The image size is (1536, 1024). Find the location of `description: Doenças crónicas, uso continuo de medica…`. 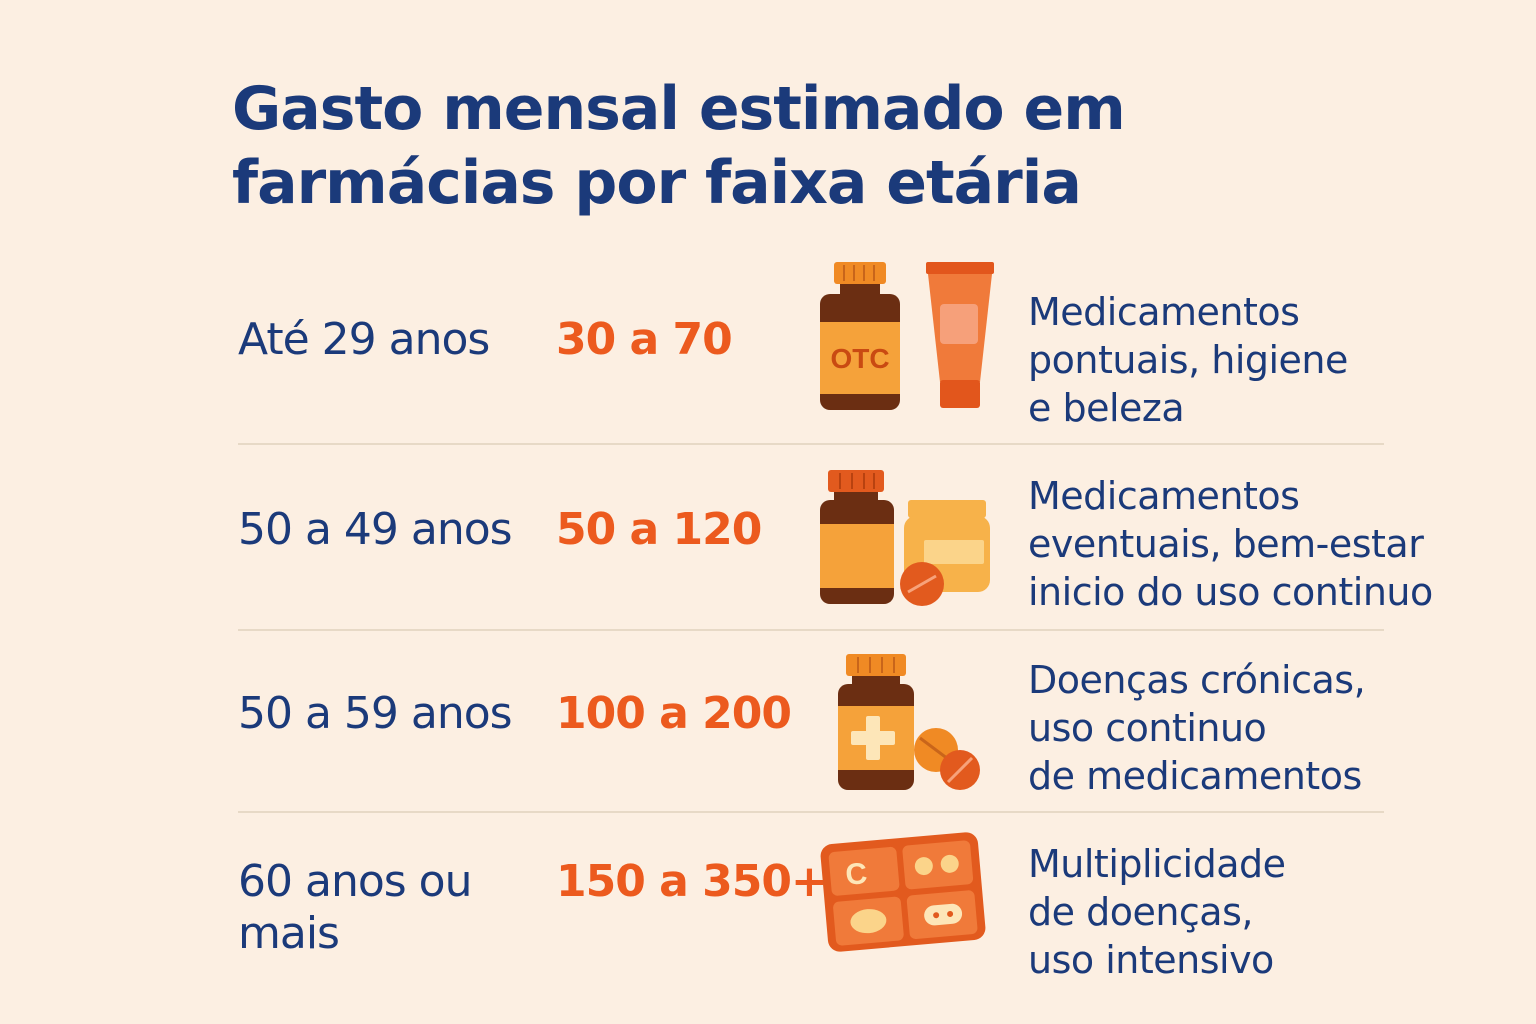

description: Doenças crónicas, uso continuo de medica… is located at coordinates (1197, 728).